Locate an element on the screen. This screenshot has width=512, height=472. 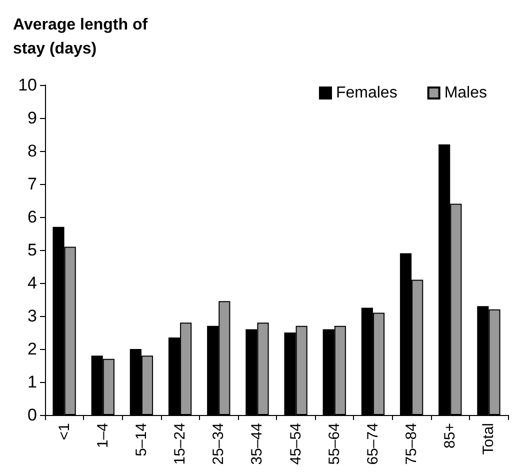
legend-label: Females is located at coordinates (367, 93).